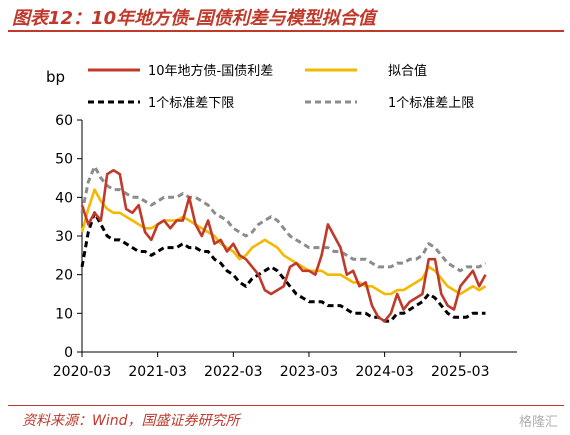 The height and width of the screenshot is (435, 570). Describe the element at coordinates (64, 314) in the screenshot. I see `y-tick-label: 10` at that location.